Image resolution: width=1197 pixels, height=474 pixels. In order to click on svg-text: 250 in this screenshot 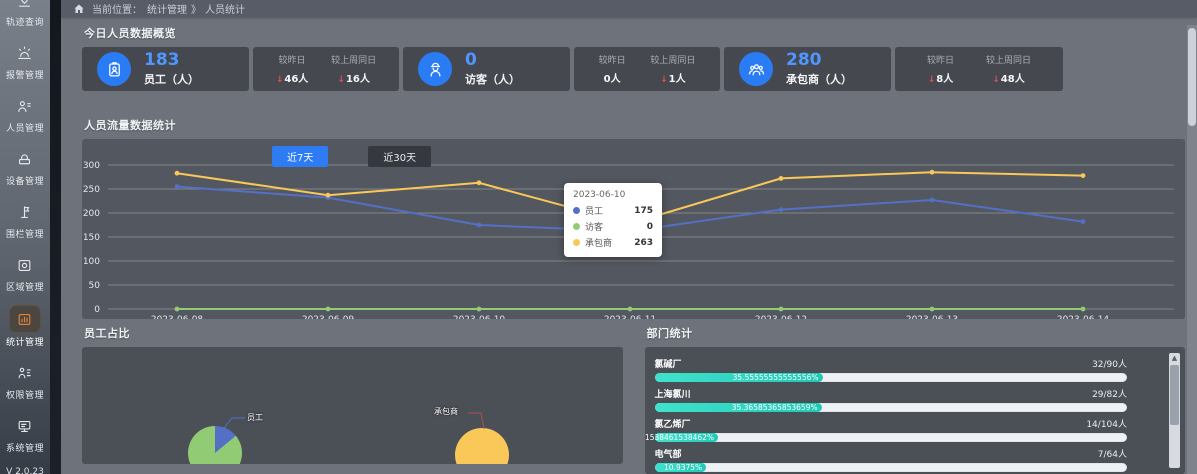, I will do `click(91, 190)`.